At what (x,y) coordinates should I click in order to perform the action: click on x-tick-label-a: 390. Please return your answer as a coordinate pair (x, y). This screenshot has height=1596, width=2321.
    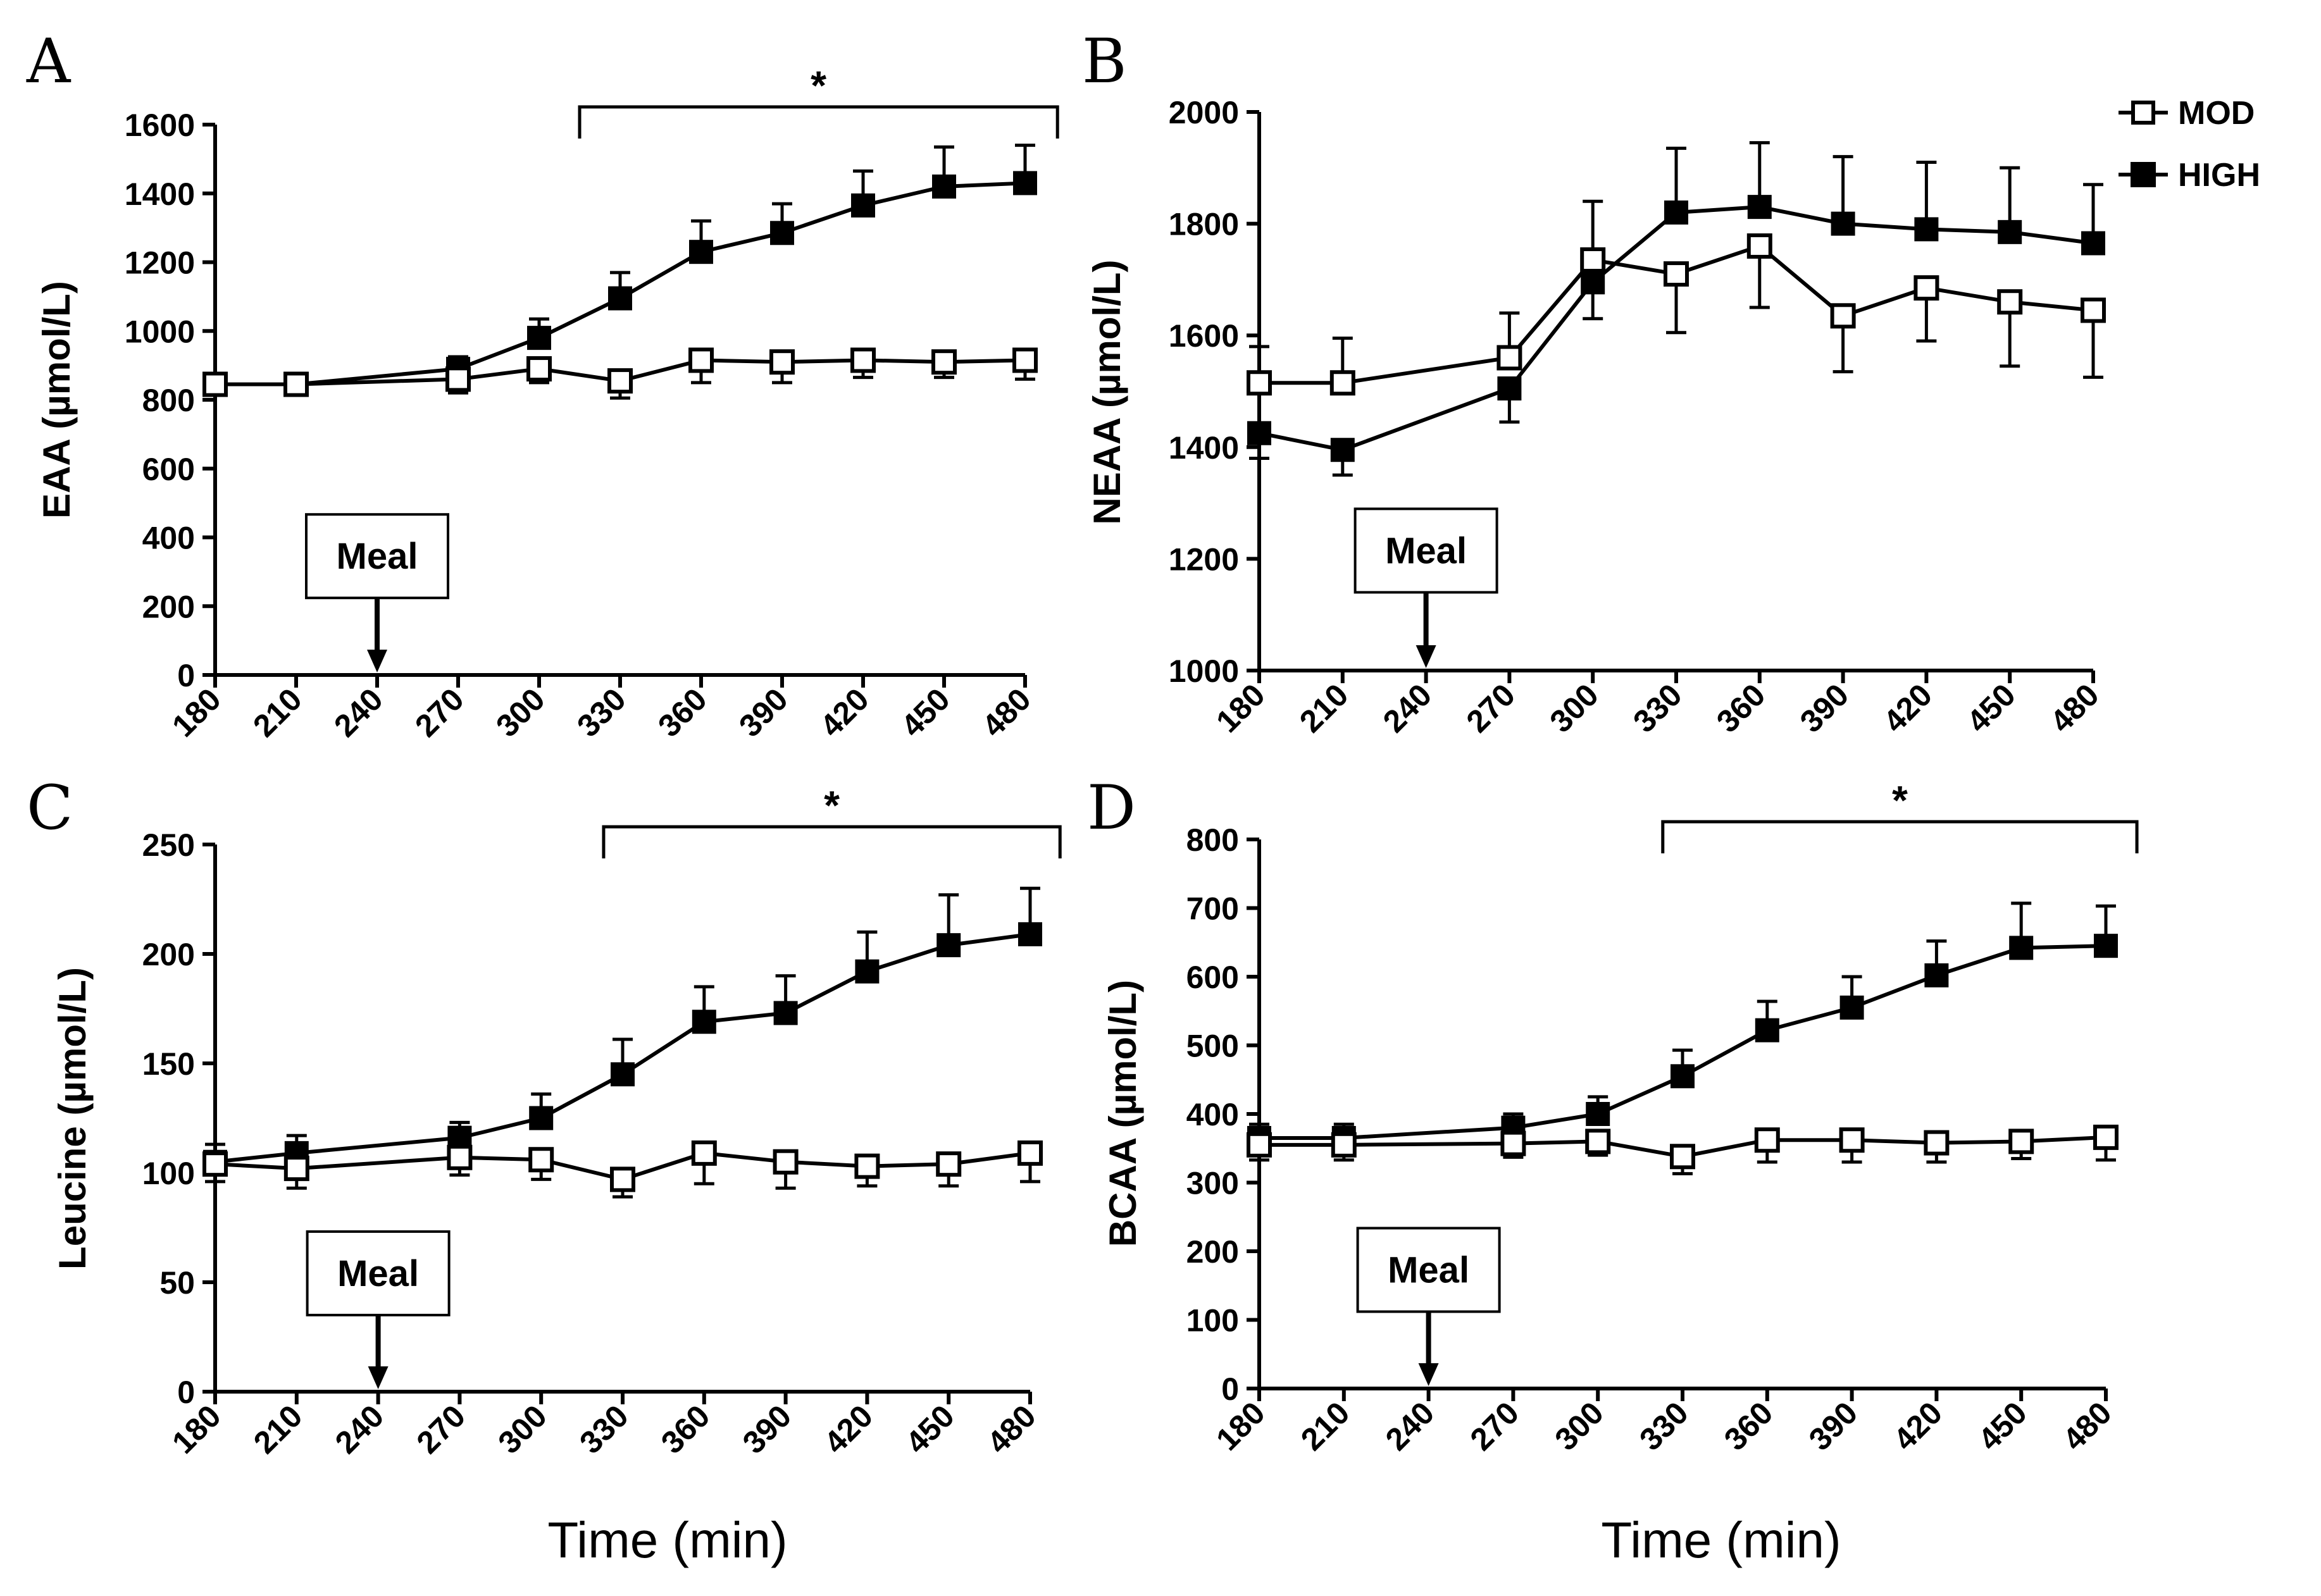
    Looking at the image, I should click on (763, 712).